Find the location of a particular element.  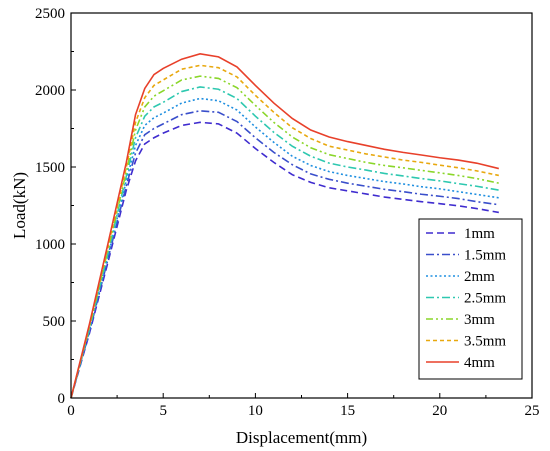

legend: 1mm 1.5mm 2mm 2.5mm 3mm 3.5mm 4mm is located at coordinates (470, 299).